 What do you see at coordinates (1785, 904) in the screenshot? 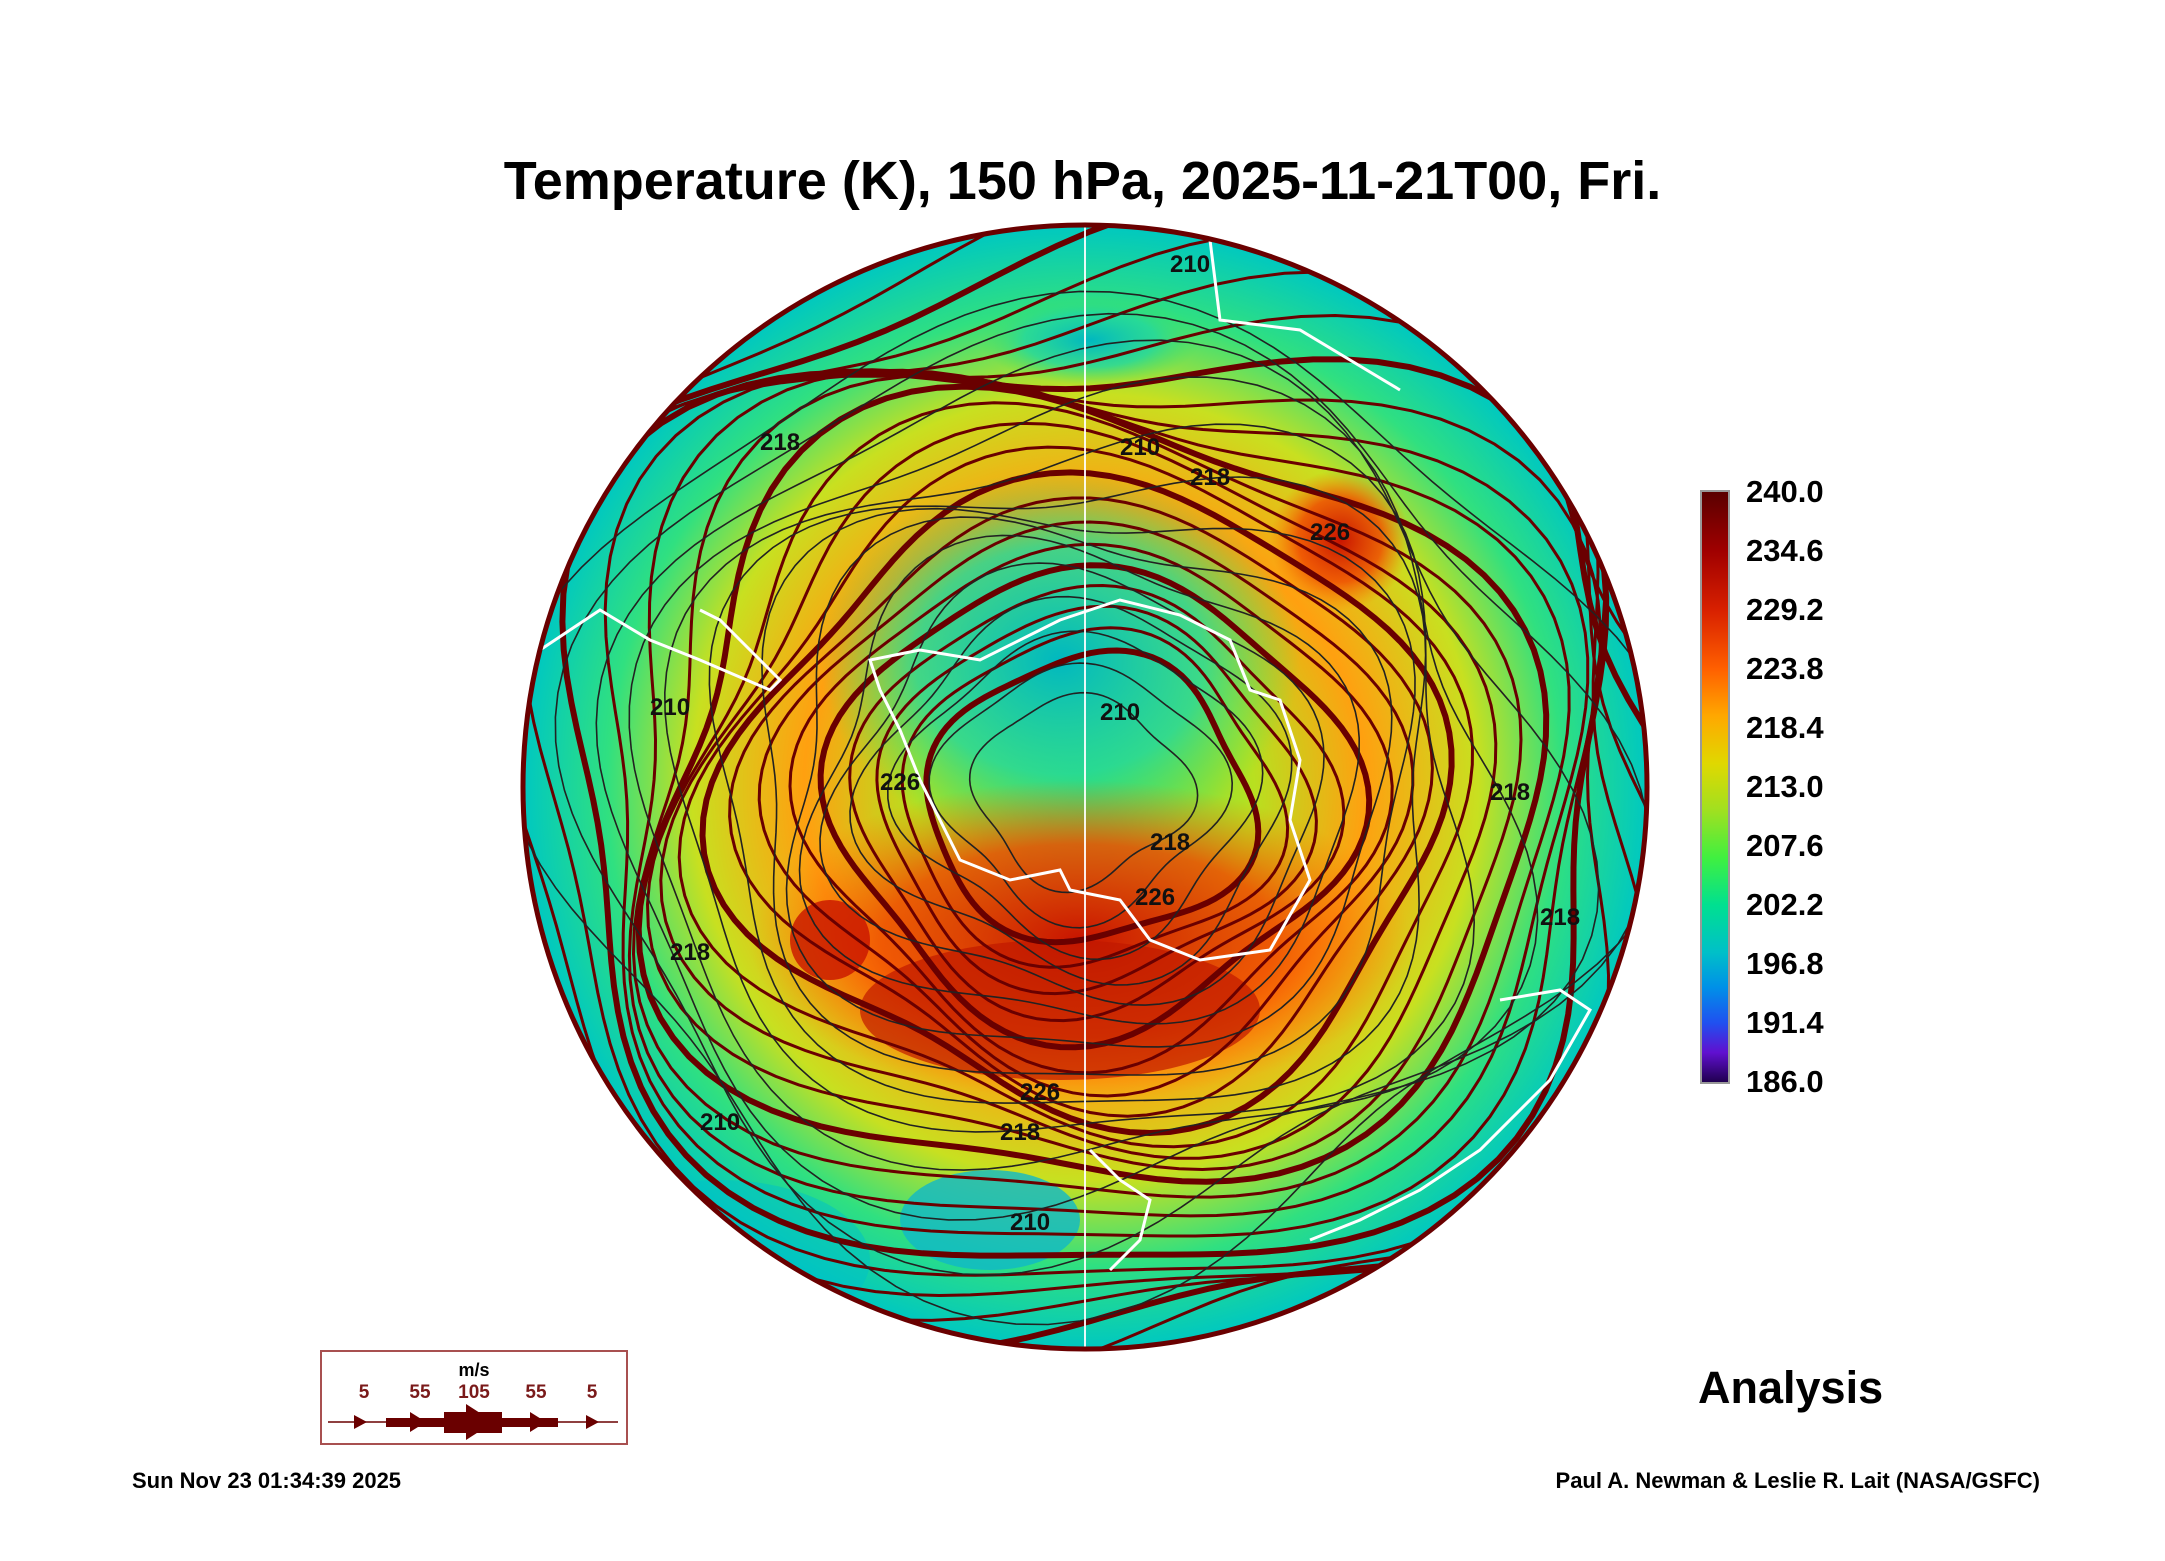
I see `colorbar-tick-label: 202.2` at bounding box center [1785, 904].